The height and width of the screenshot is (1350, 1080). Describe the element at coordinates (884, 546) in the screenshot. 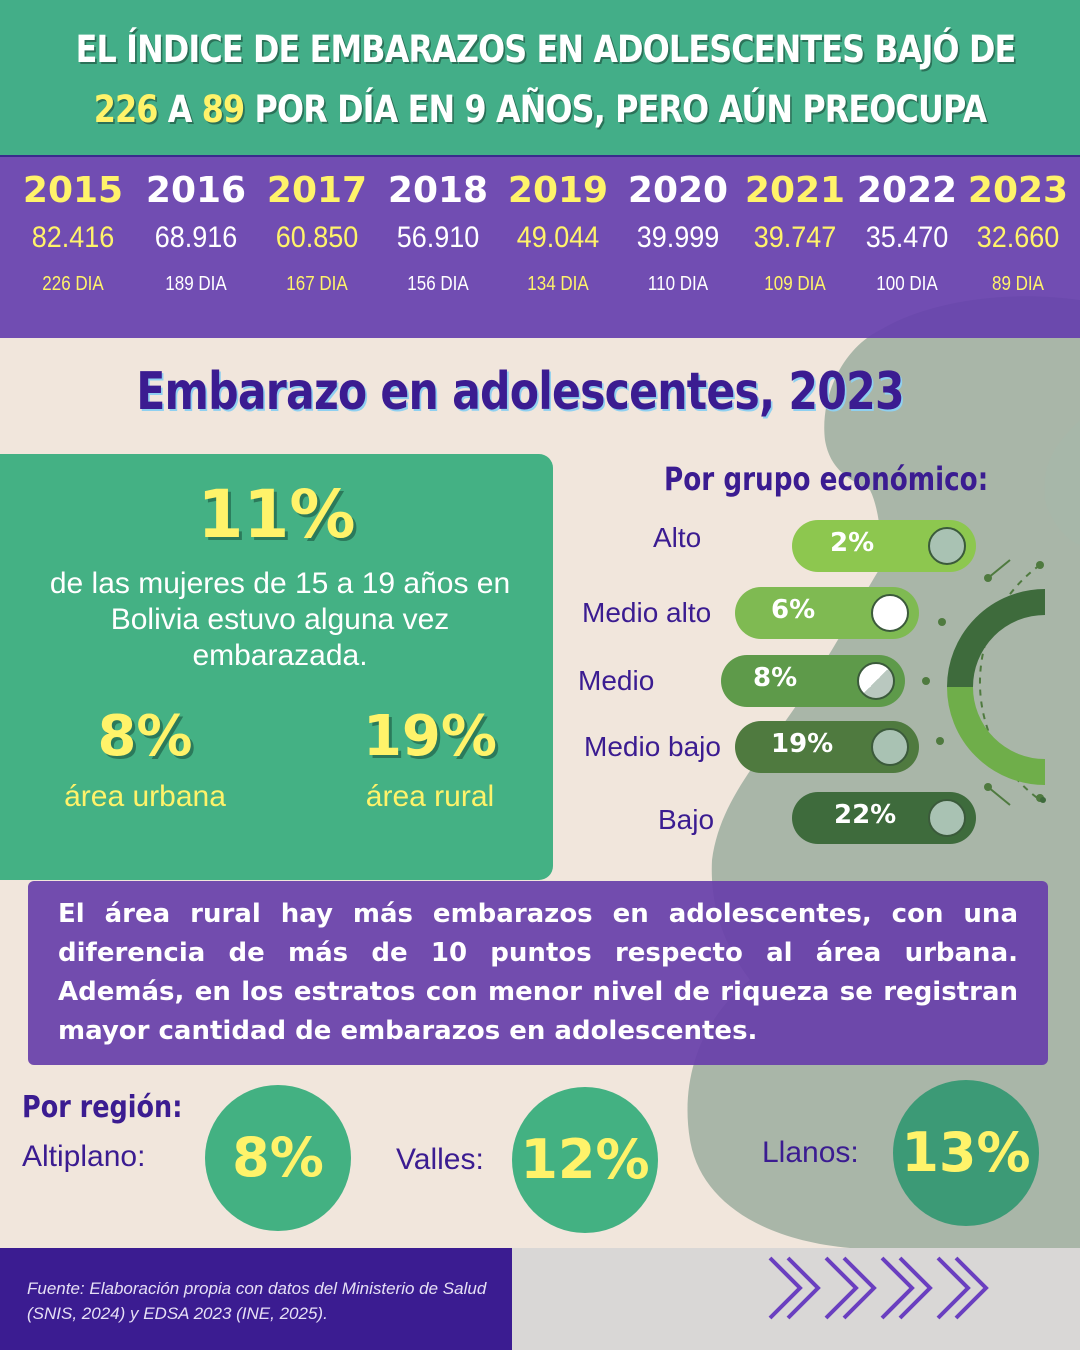

I see `eco-pill-alto: 2%` at that location.